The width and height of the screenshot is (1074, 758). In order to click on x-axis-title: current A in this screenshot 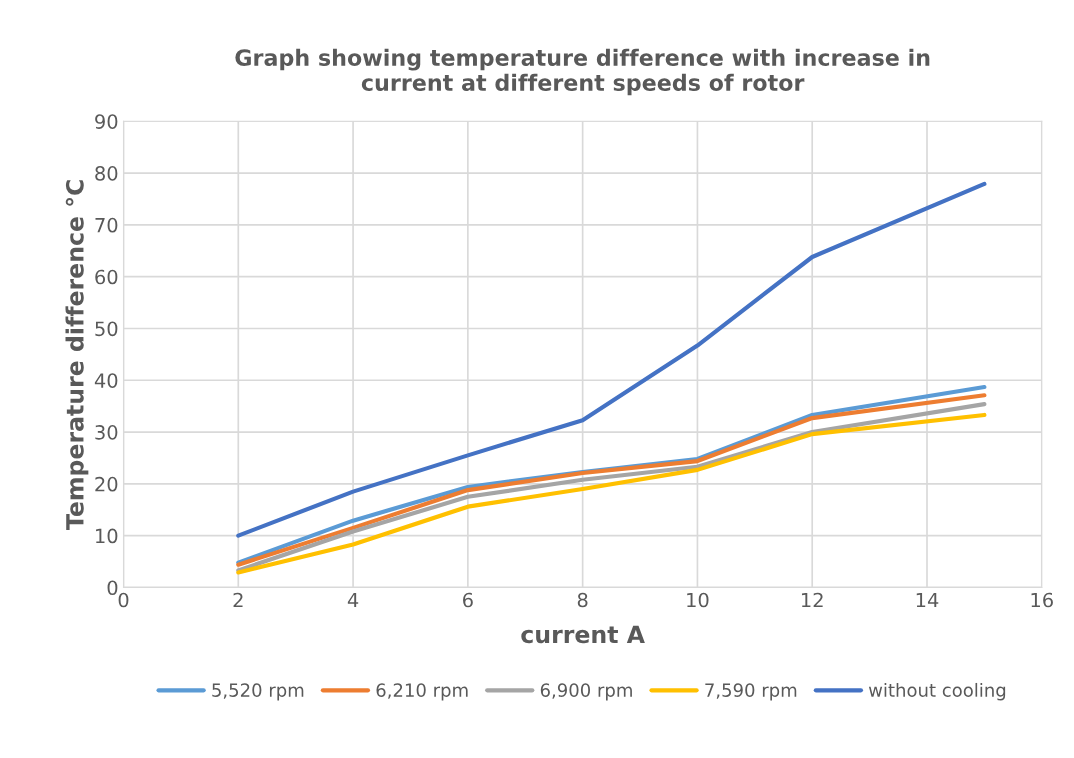, I will do `click(583, 634)`.